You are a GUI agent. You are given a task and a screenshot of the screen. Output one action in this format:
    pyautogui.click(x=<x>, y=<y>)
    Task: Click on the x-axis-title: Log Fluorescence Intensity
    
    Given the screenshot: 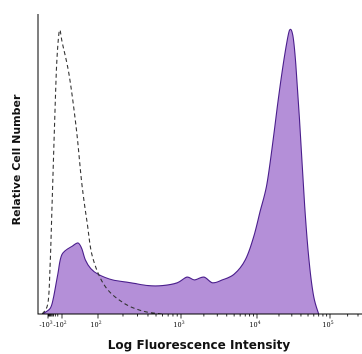 What is the action you would take?
    pyautogui.click(x=199, y=345)
    